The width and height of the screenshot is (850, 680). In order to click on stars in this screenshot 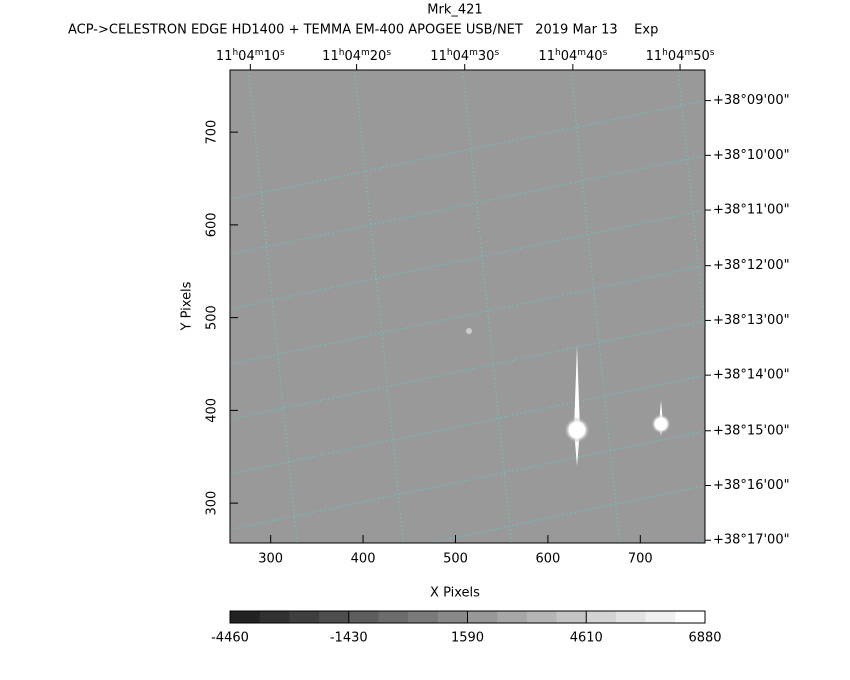, I will do `click(568, 397)`.